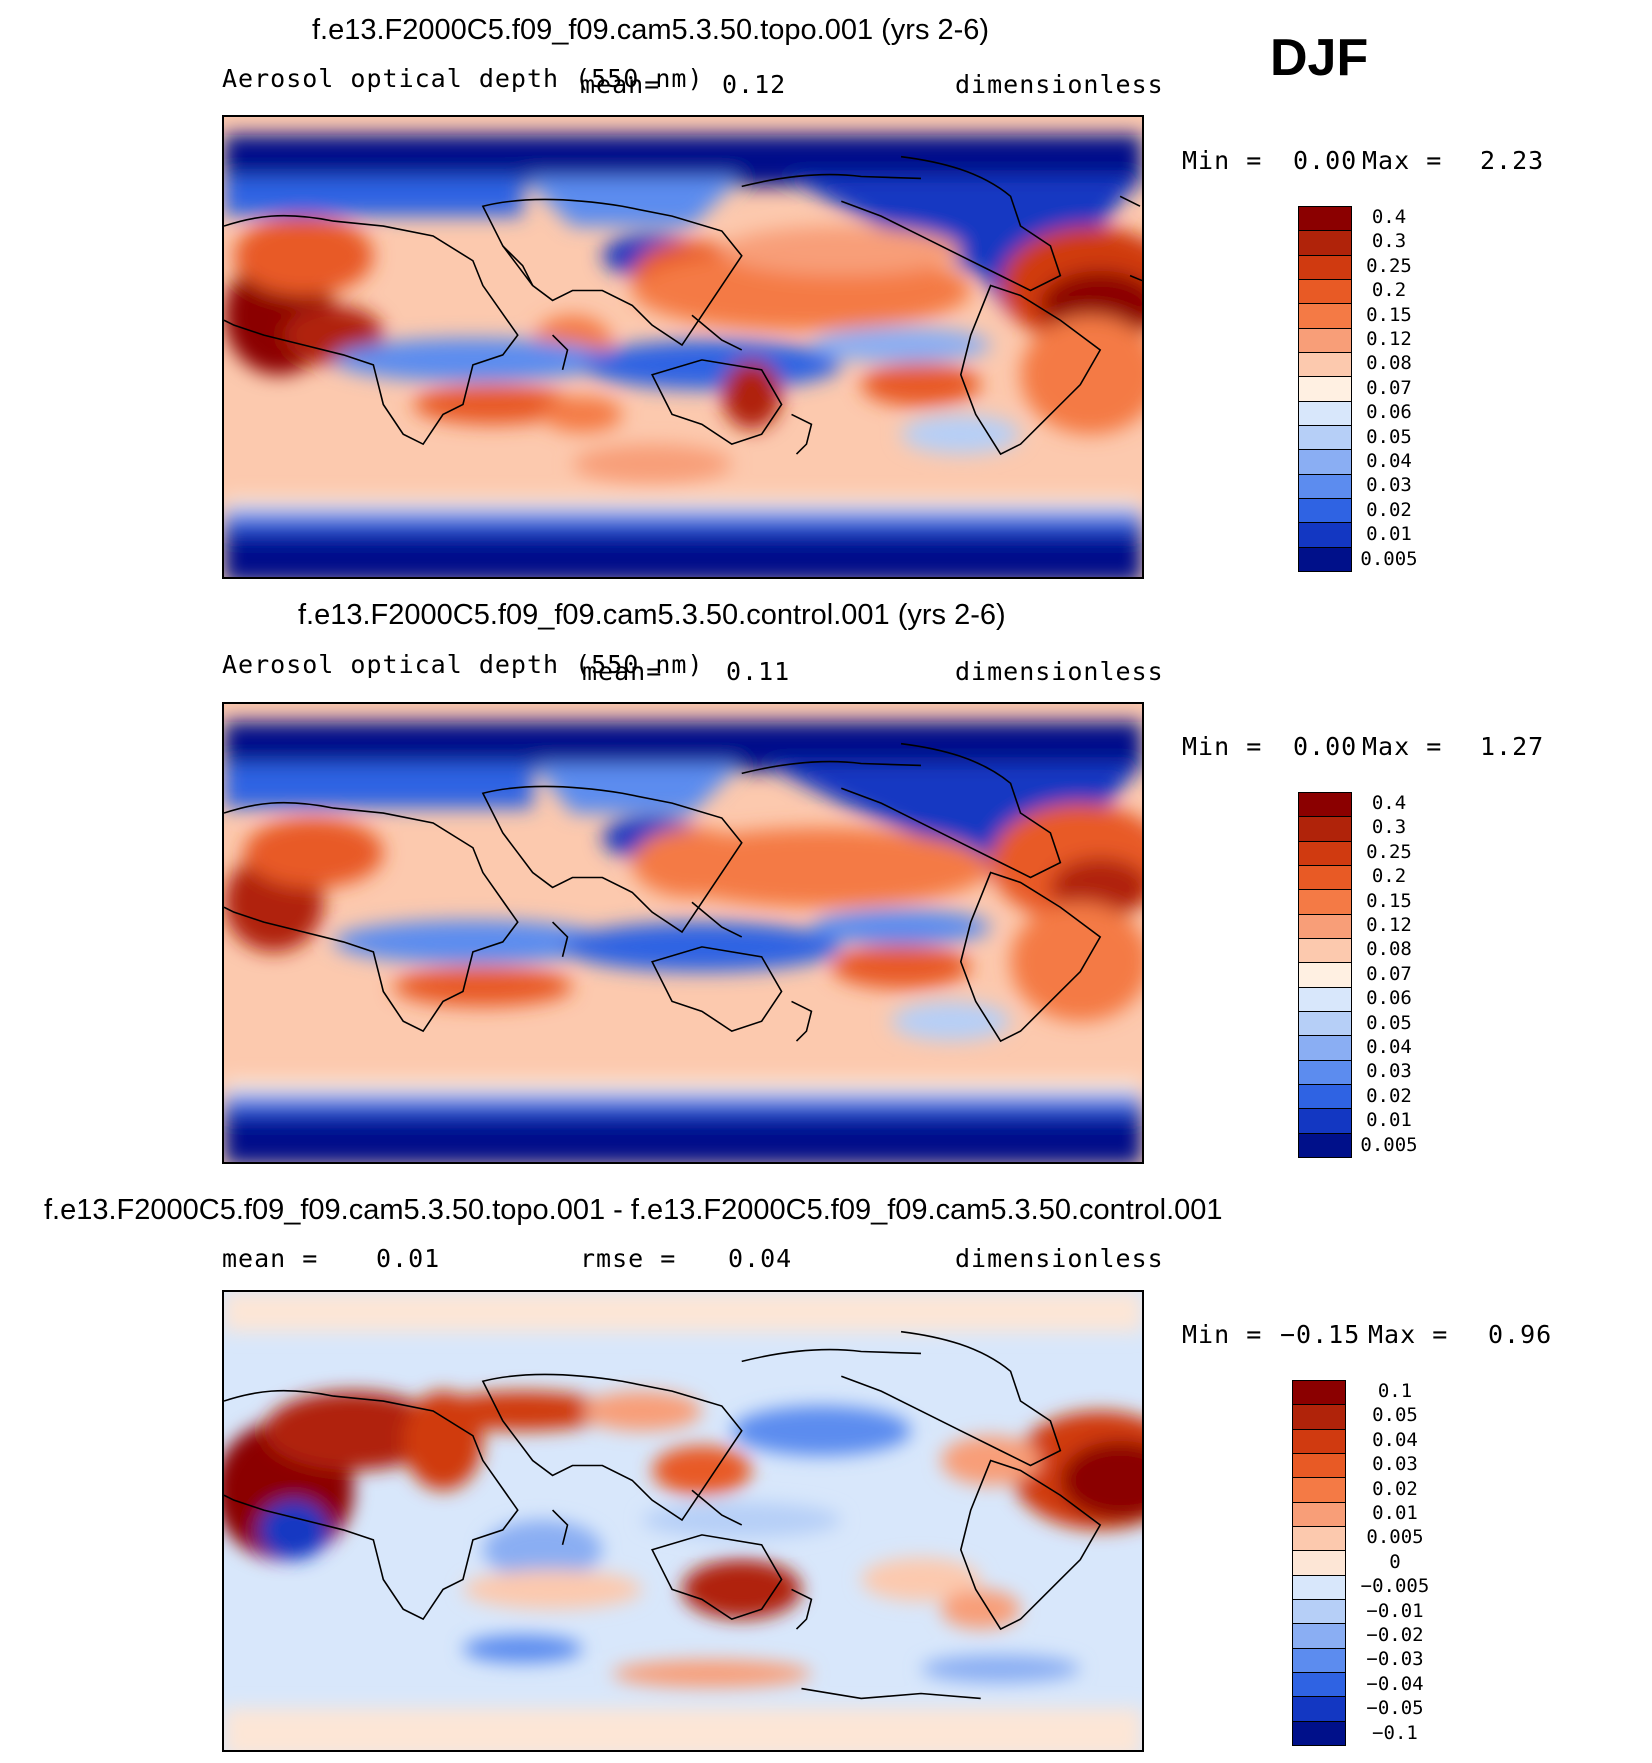  I want to click on panel-2-colorbar, so click(1325, 975).